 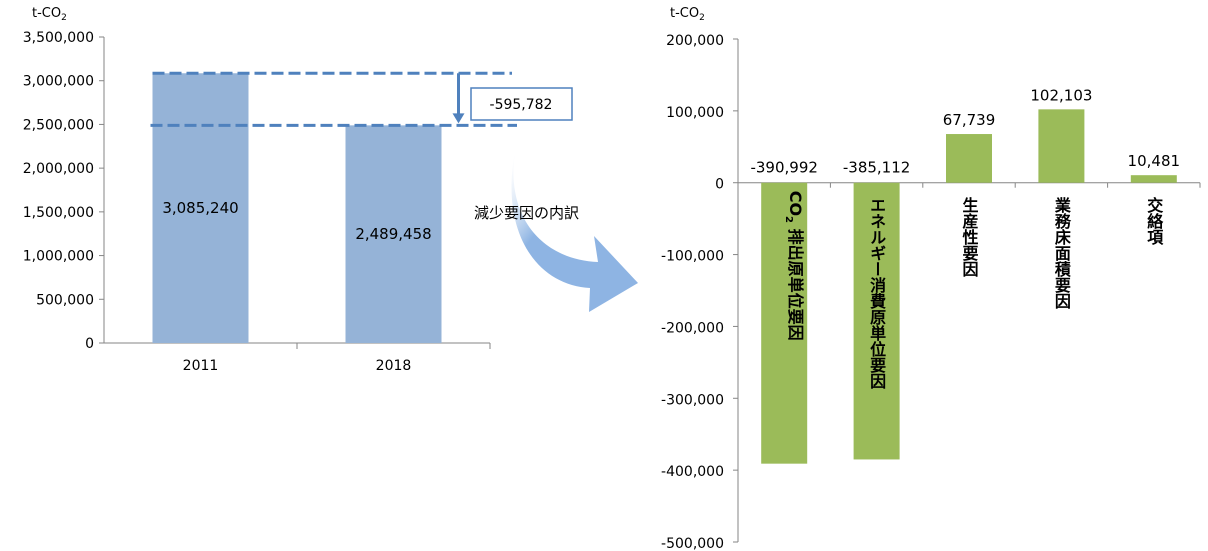 I want to click on right-bar-value-label: -385,112, so click(x=876, y=168).